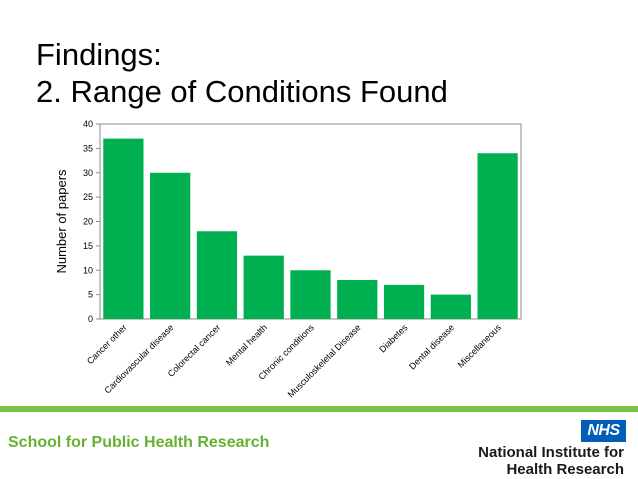 This screenshot has width=638, height=479. What do you see at coordinates (90, 295) in the screenshot?
I see `y-tick-label: 5` at bounding box center [90, 295].